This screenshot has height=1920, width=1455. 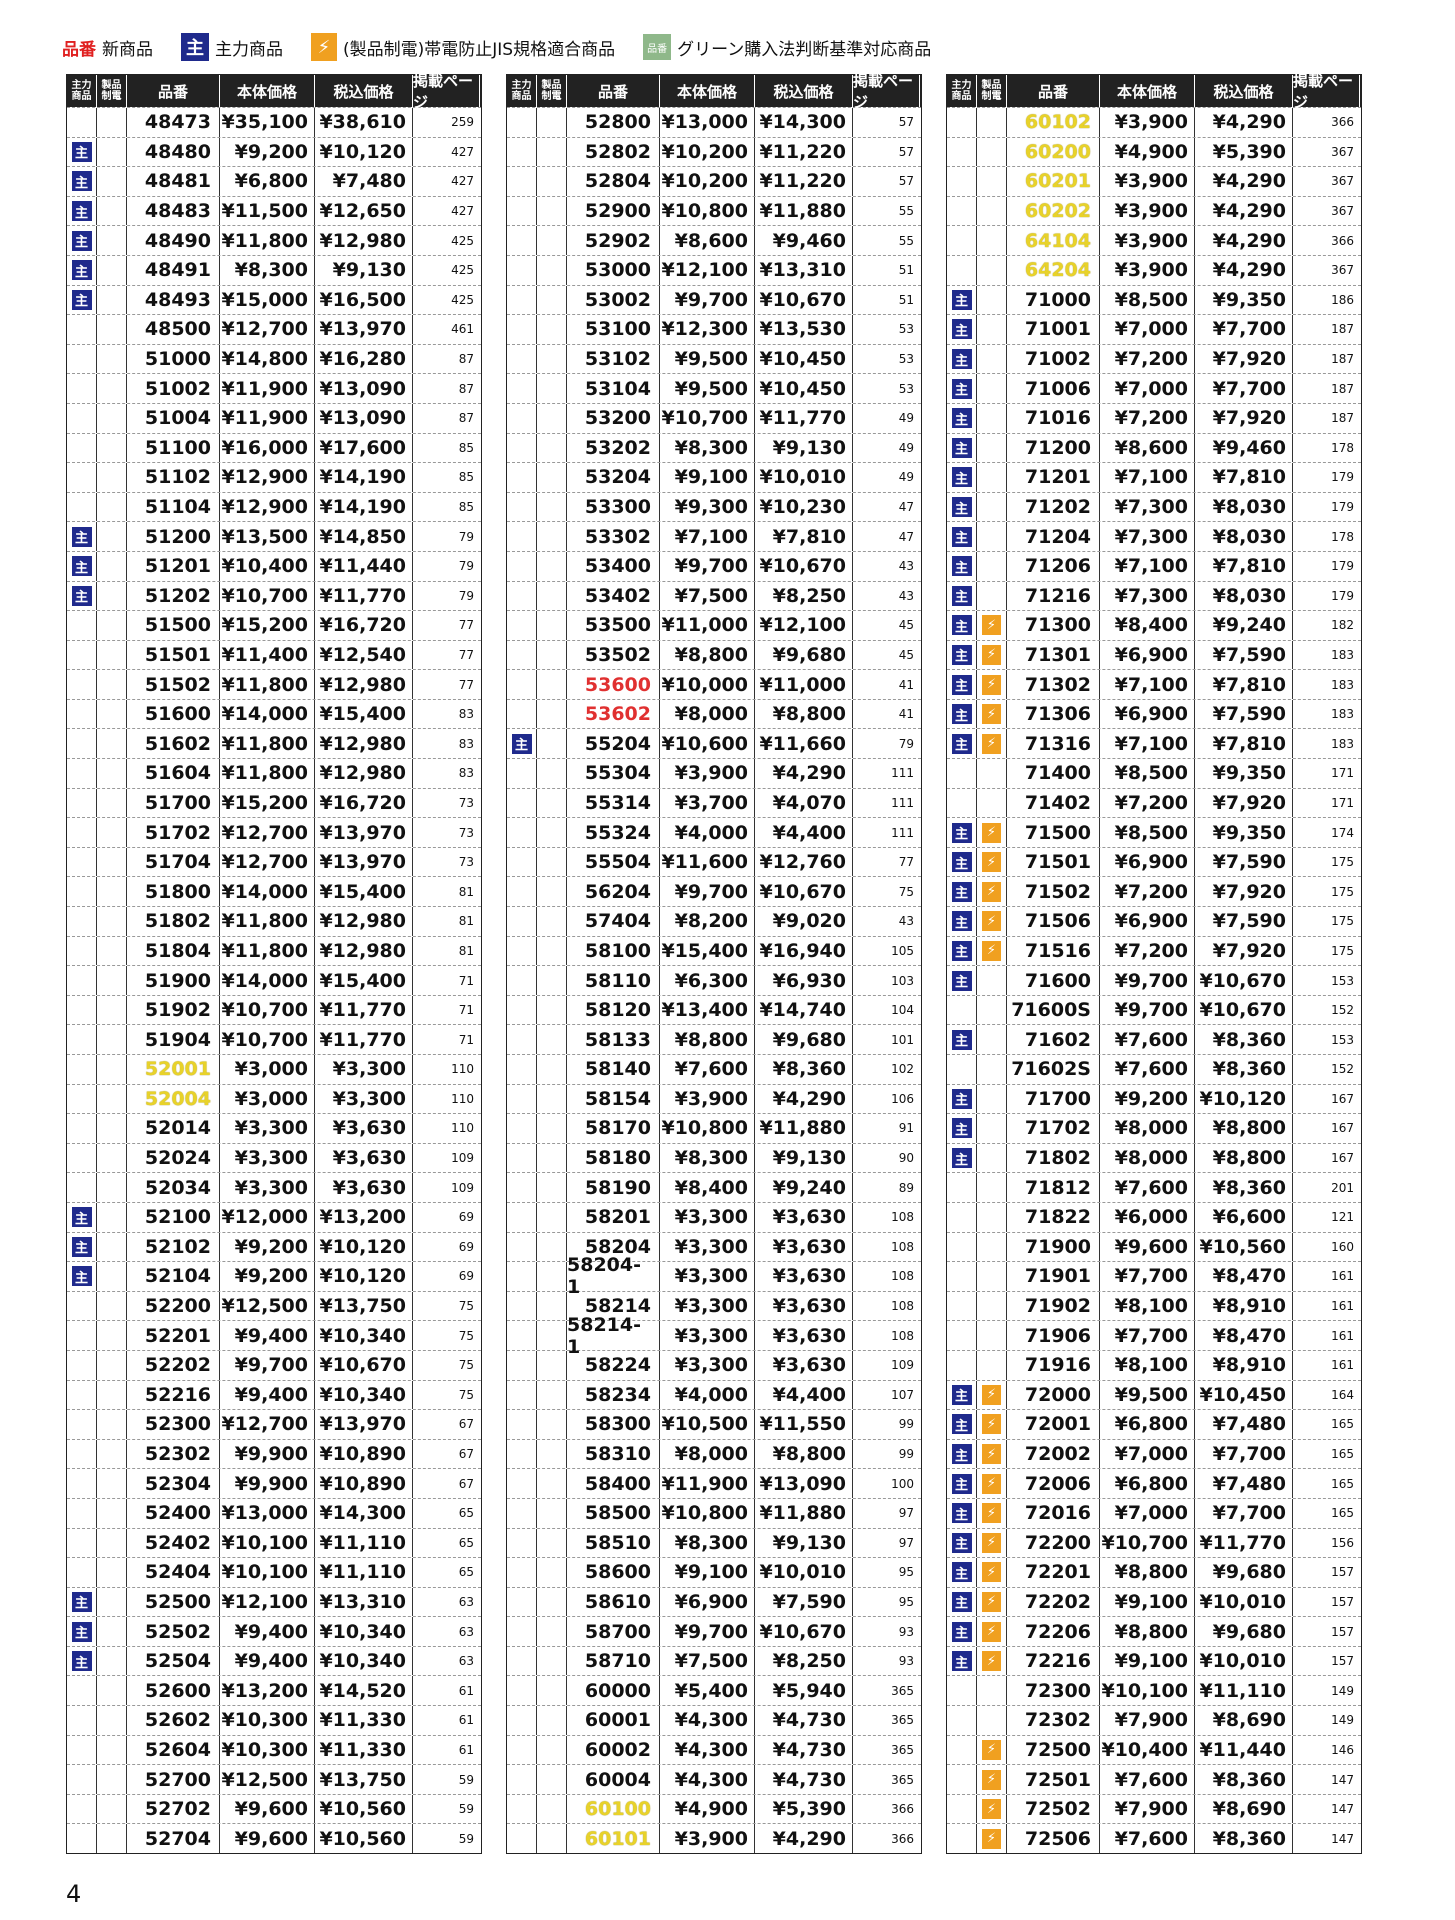 What do you see at coordinates (274, 1631) in the screenshot?
I see `table-row: 主 52502 ¥9,400 ¥10,340 63` at bounding box center [274, 1631].